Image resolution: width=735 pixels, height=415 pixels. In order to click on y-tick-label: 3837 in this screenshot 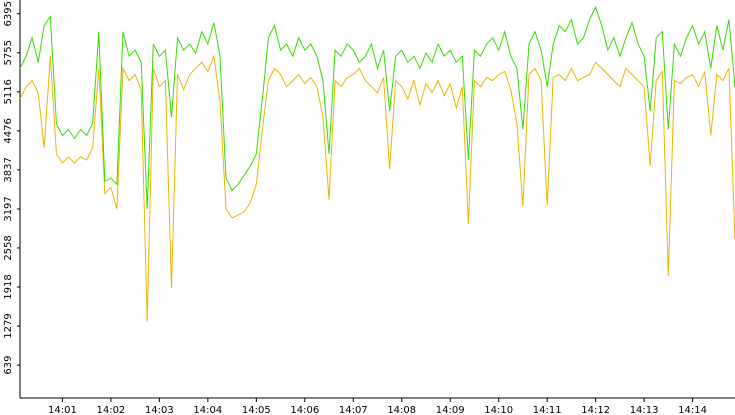, I will do `click(8, 169)`.